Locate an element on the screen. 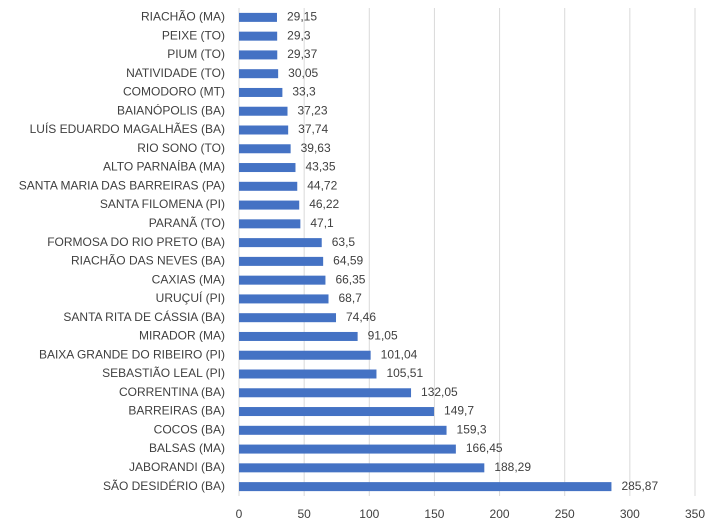 This screenshot has height=521, width=710. x-tick-label: 300 is located at coordinates (630, 514).